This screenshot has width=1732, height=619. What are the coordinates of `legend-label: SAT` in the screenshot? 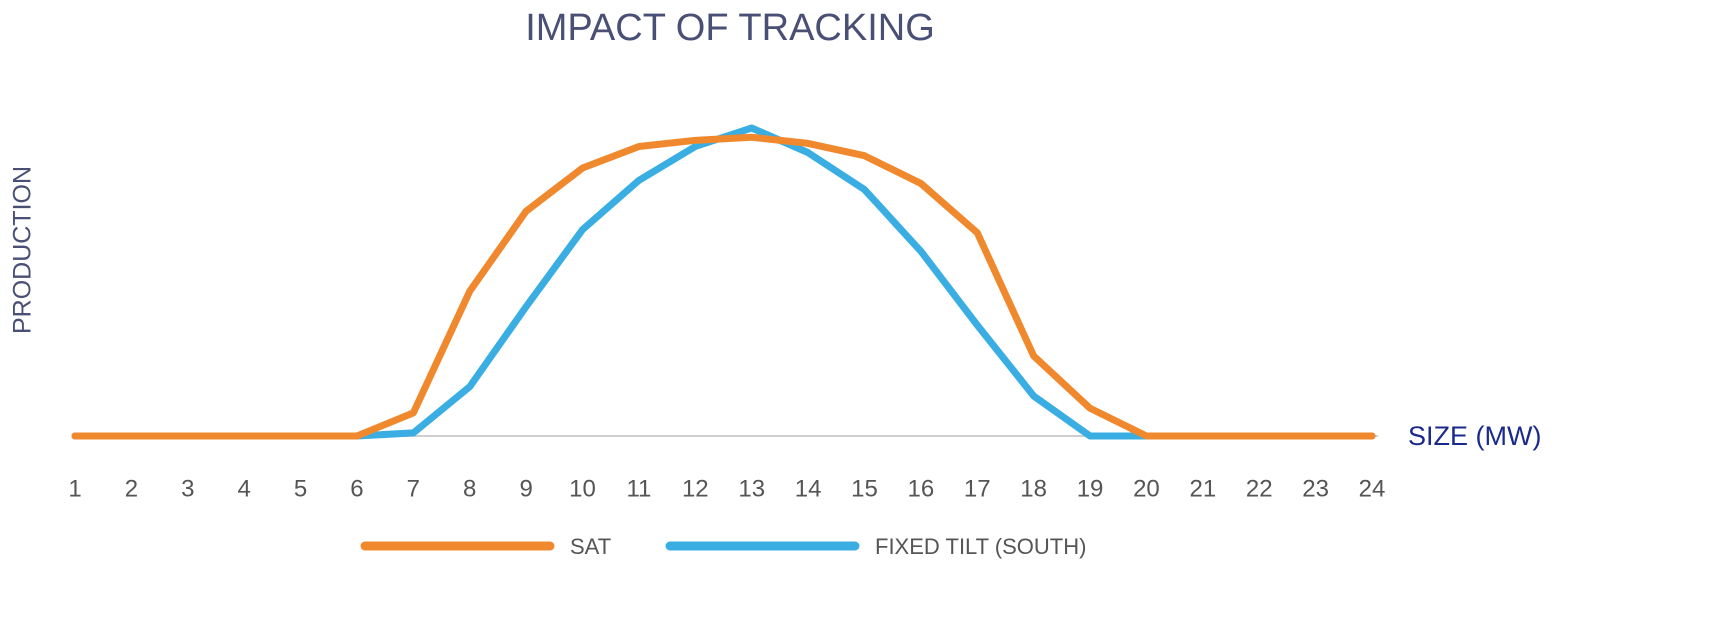 It's located at (590, 546).